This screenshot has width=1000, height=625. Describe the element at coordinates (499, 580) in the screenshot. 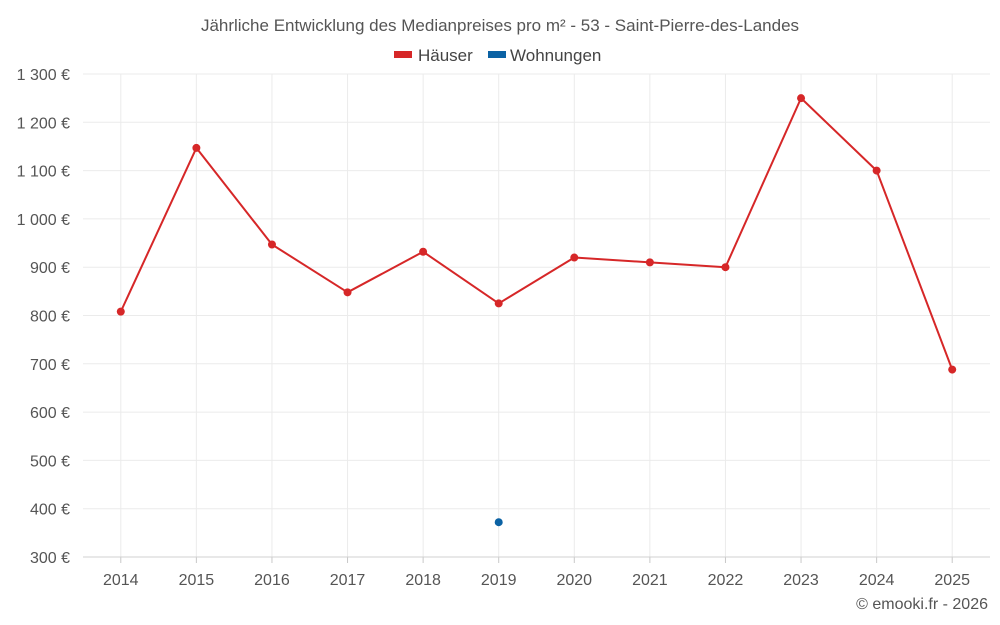

I see `x-tick-label: 2019` at that location.